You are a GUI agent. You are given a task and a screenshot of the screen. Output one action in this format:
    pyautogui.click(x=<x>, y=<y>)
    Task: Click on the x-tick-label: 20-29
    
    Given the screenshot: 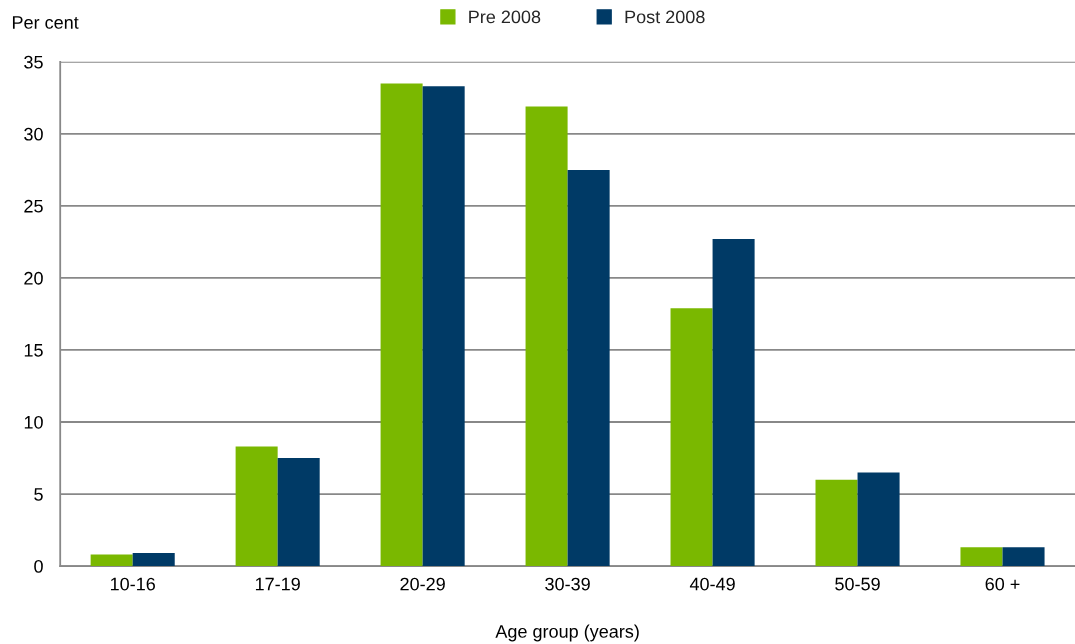 What is the action you would take?
    pyautogui.click(x=422, y=584)
    